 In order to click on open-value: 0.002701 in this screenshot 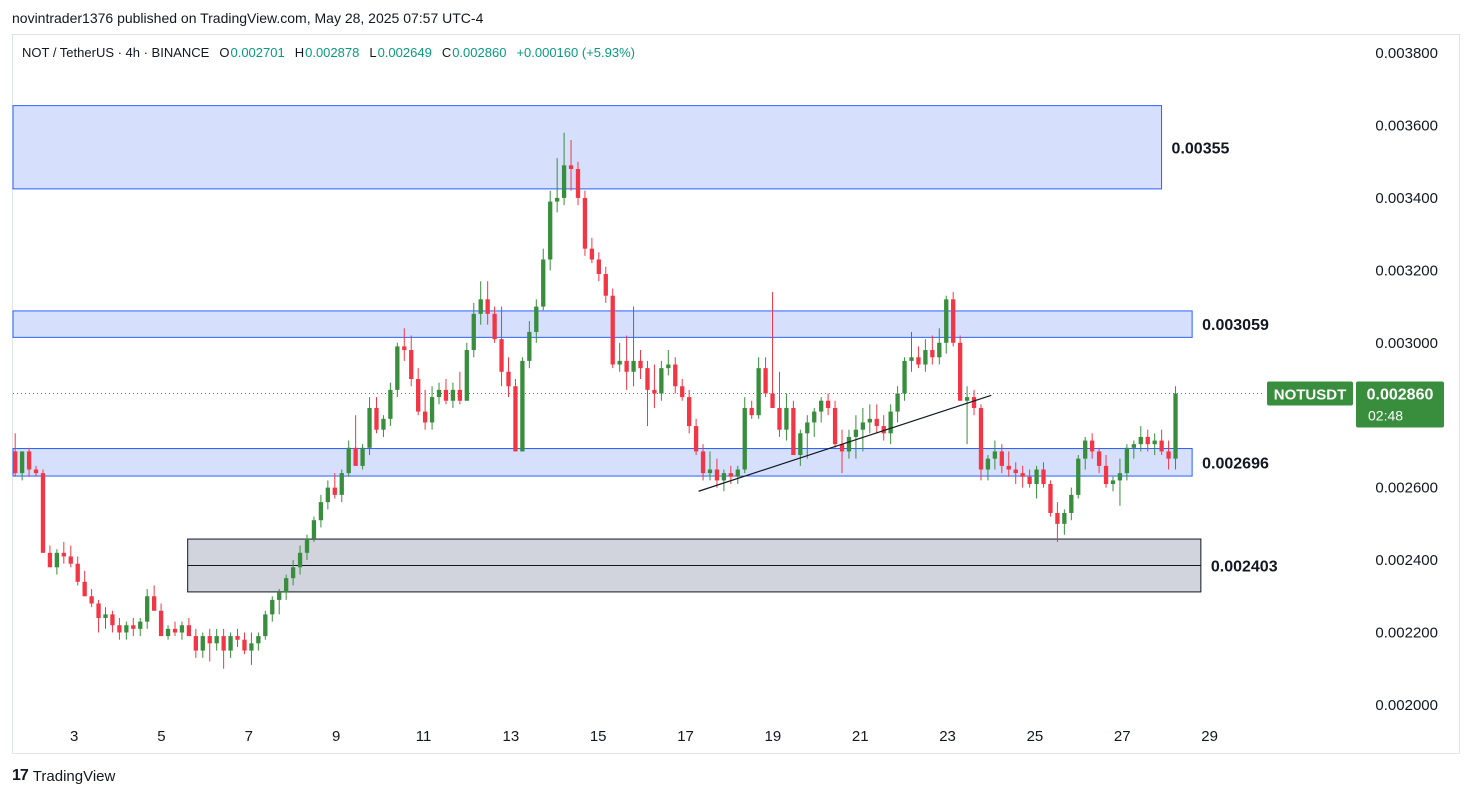, I will do `click(257, 52)`.